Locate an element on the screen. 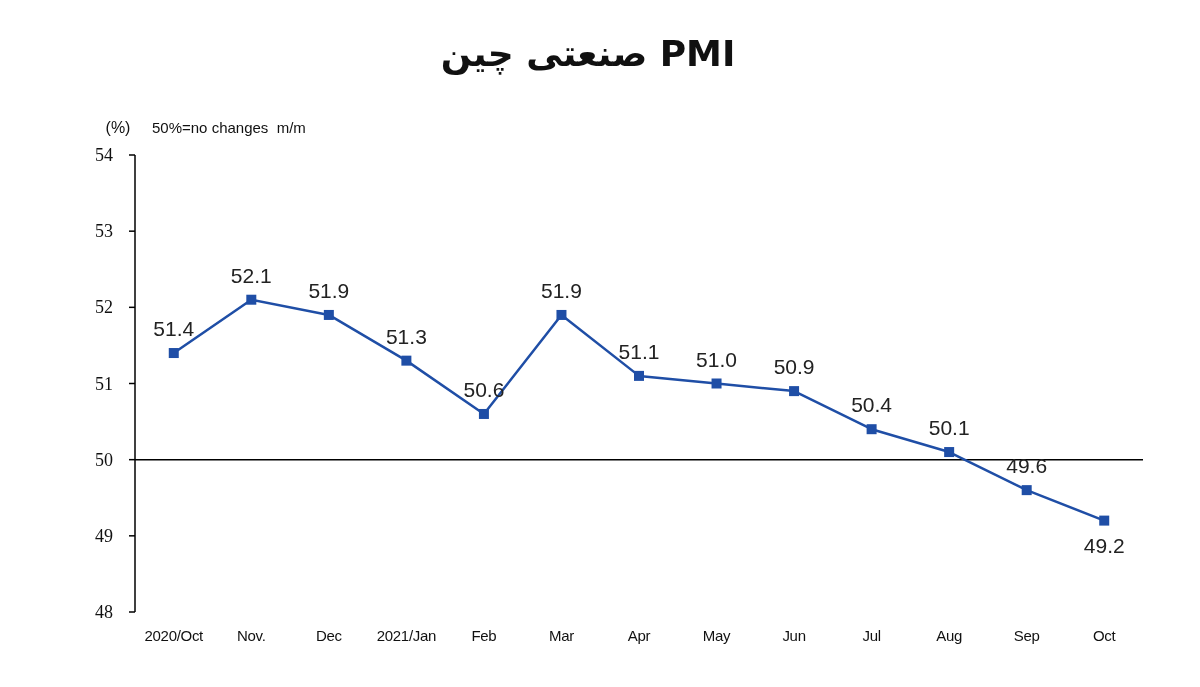 This screenshot has height=687, width=1200. data-label: 50.4 is located at coordinates (872, 405).